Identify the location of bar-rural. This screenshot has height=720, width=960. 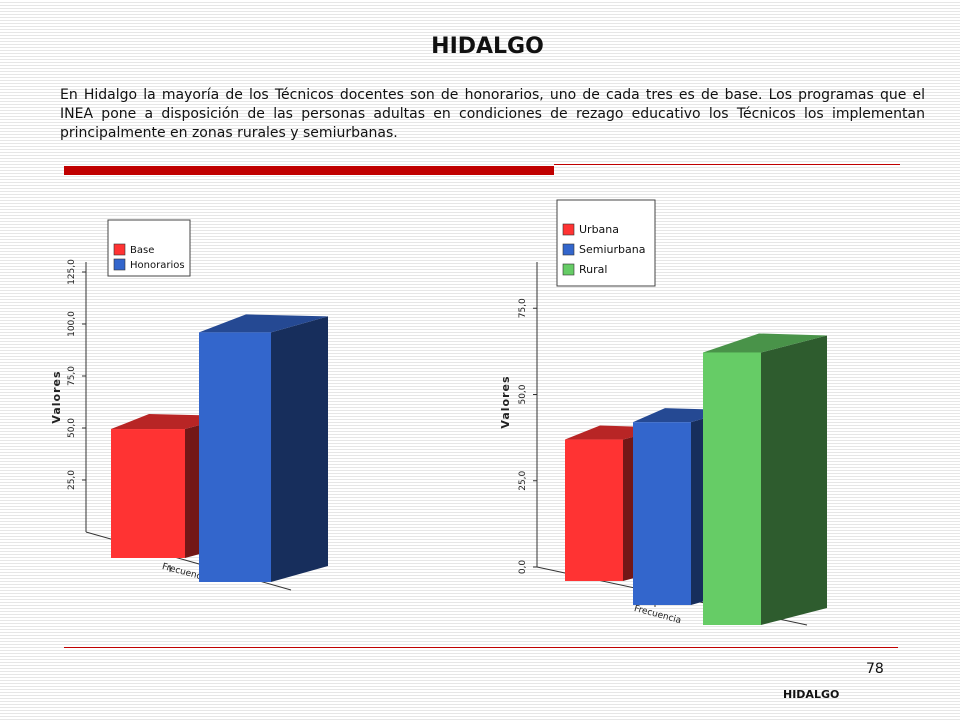
(765, 479).